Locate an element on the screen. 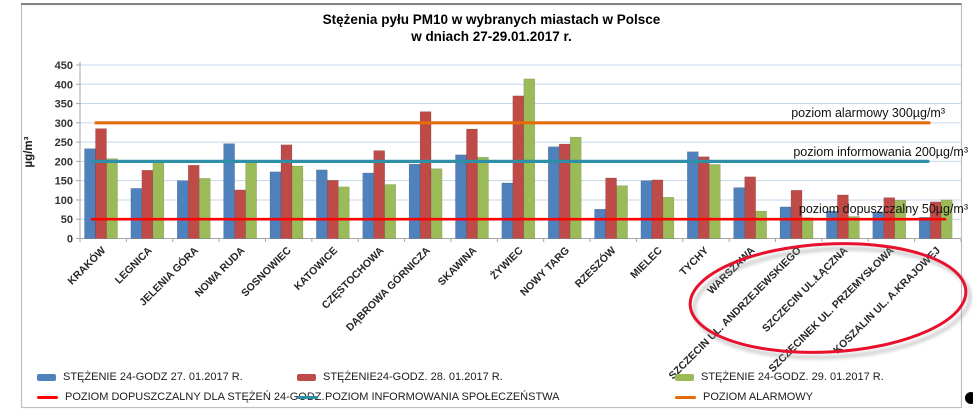 This screenshot has height=419, width=973. legend-item-series-29: STĘŻENIE 24-GODZ. 29. 01.2017 R. is located at coordinates (779, 377).